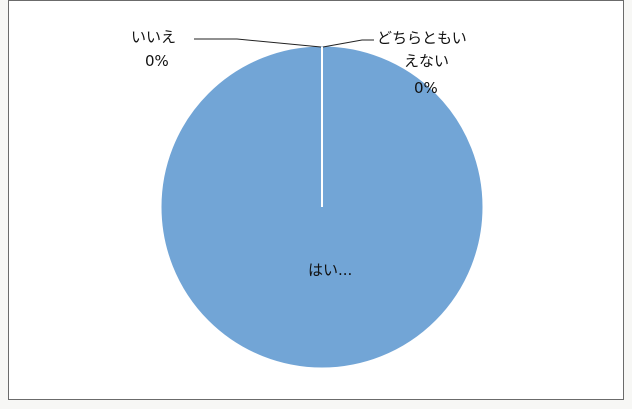 This screenshot has width=632, height=409. Describe the element at coordinates (153, 37) in the screenshot. I see `label-iie-name: いいえ` at that location.